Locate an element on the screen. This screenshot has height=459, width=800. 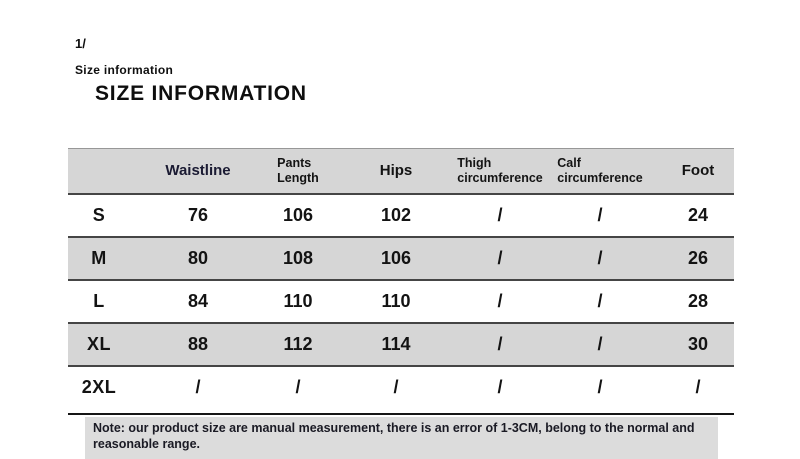
cell-2xl-hips: / is located at coordinates (396, 387).